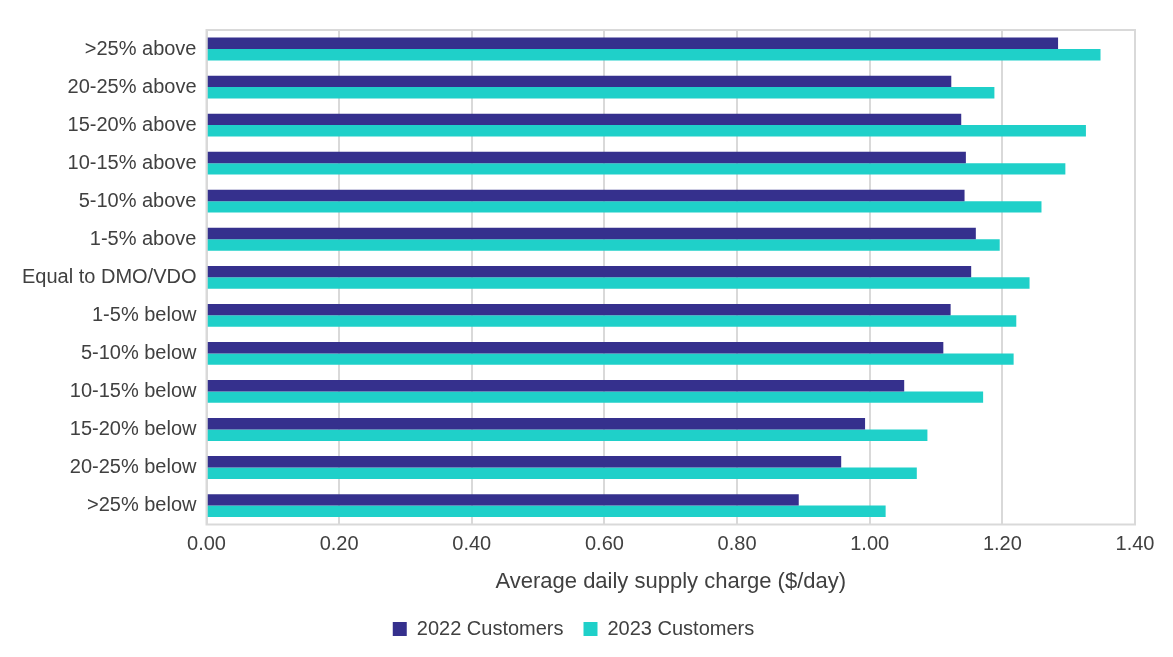 Image resolution: width=1173 pixels, height=657 pixels. I want to click on x-tick-label: 1.20, so click(1002, 543).